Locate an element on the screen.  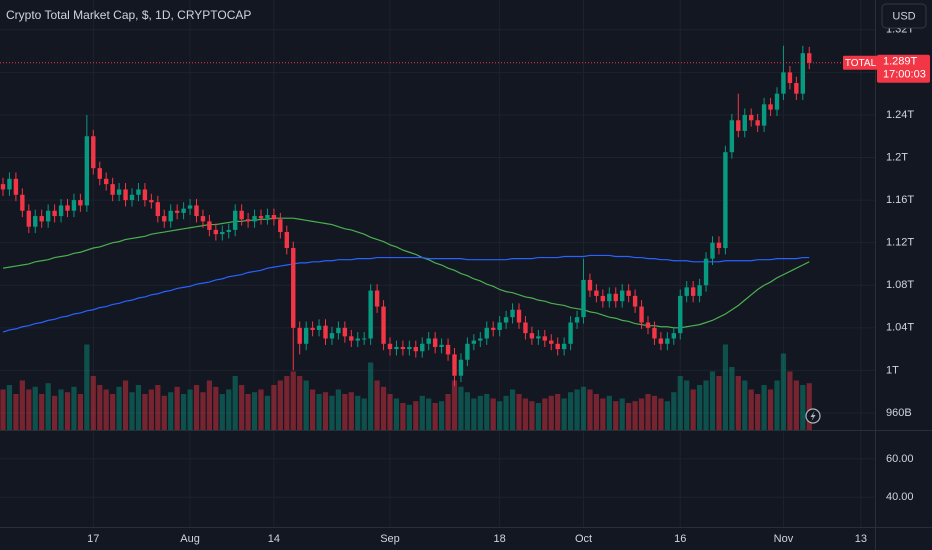
price-tag-countdown: 17:00:03 is located at coordinates (904, 75).